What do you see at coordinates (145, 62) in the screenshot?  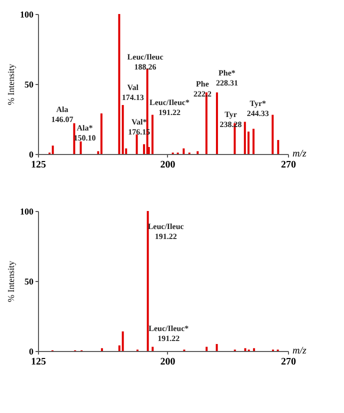 I see `annotation: Leuc/Ileuc 188.26` at bounding box center [145, 62].